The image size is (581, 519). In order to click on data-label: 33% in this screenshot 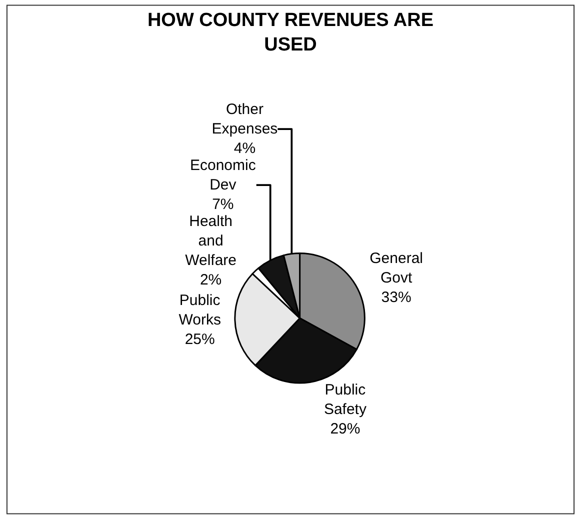, I will do `click(396, 297)`.